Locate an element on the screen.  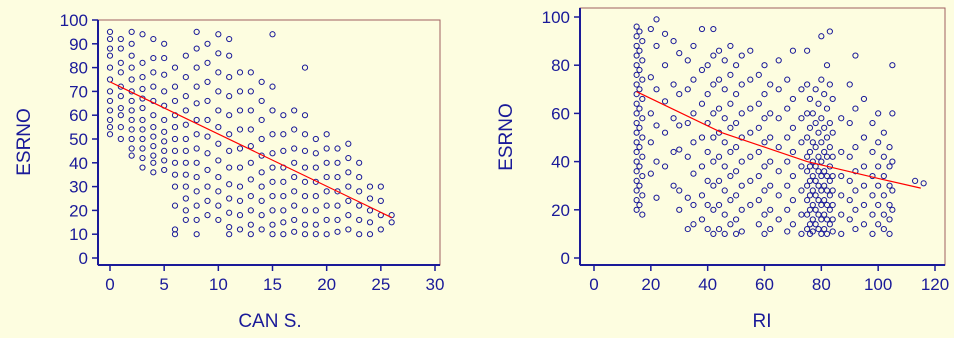
y-tick-label: 40 is located at coordinates (560, 162).